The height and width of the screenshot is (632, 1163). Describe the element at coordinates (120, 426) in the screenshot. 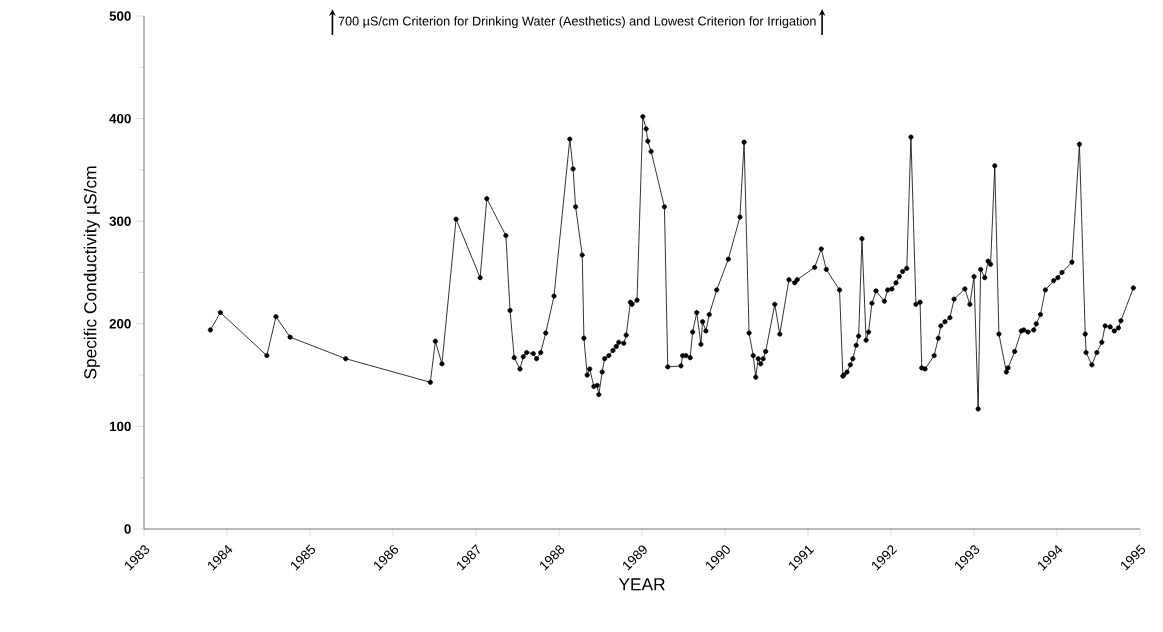

I see `y-tick-label: 100` at that location.